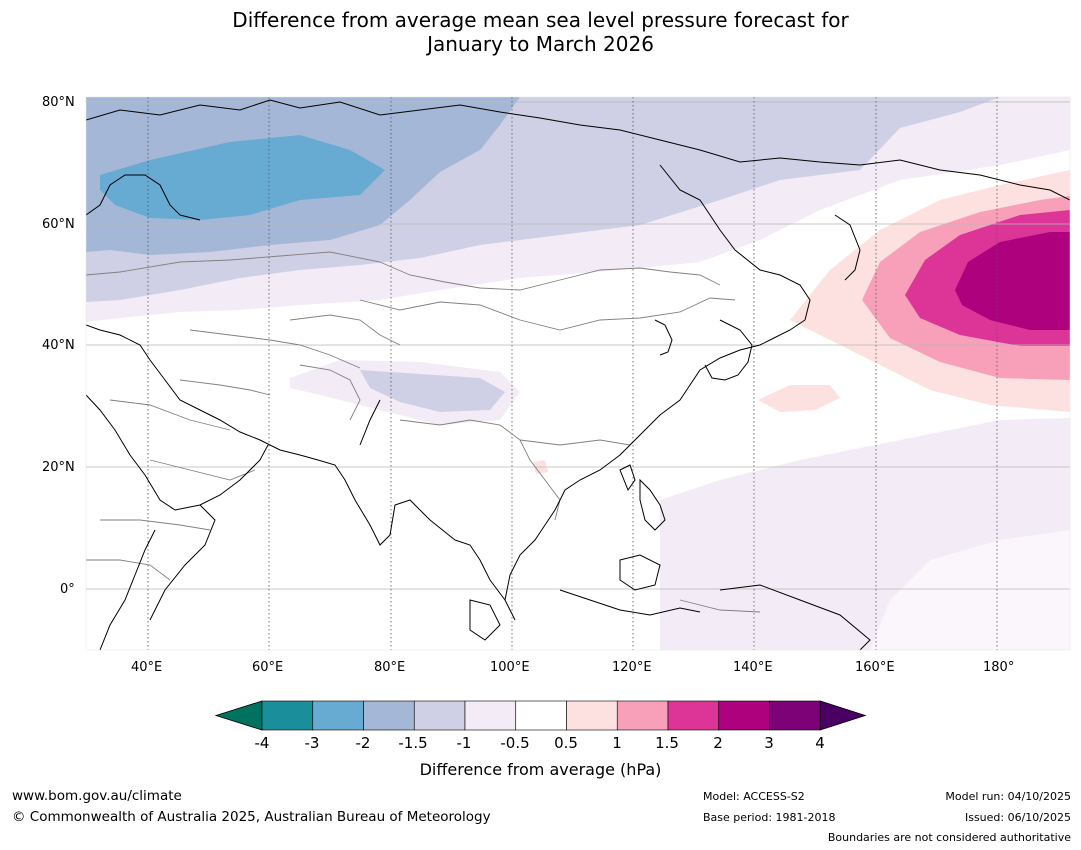 This screenshot has height=850, width=1081. I want to click on colorbar-tick: -4, so click(262, 743).